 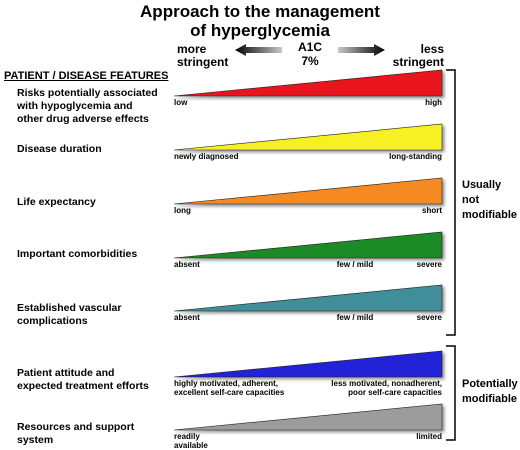 I want to click on wedge-resources, so click(x=308, y=417).